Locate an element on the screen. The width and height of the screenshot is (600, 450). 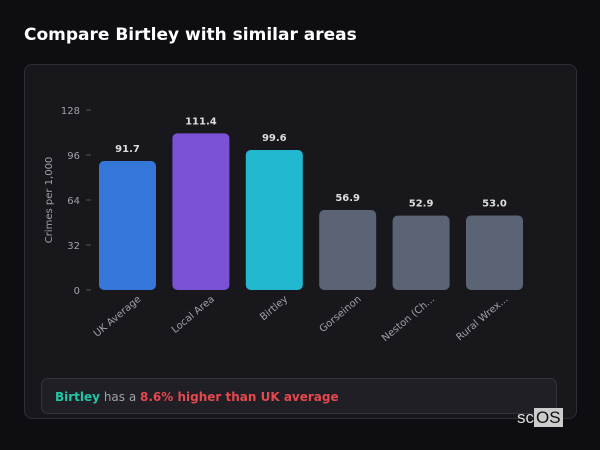
y-tick-label: 0 is located at coordinates (77, 291).